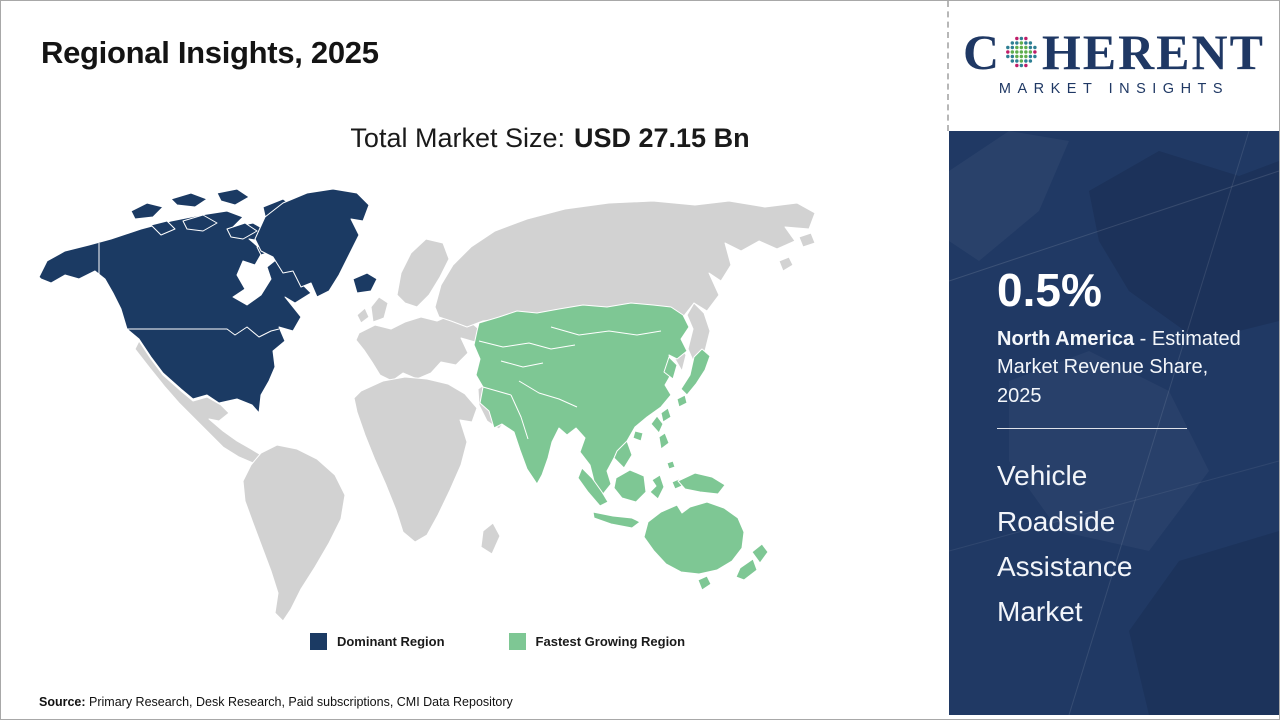 This screenshot has height=720, width=1280. What do you see at coordinates (475, 641) in the screenshot?
I see `map-legend: Dominant Region Fastest Growing Region` at bounding box center [475, 641].